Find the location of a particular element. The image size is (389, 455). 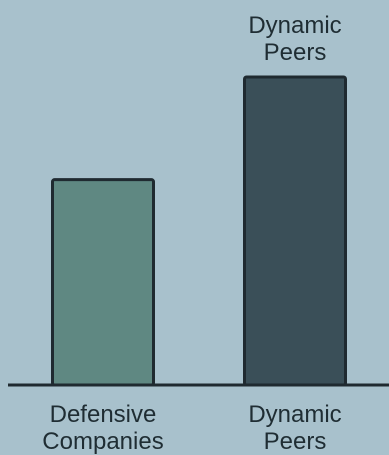

bar-top-label-line: Dynamic is located at coordinates (294, 25).